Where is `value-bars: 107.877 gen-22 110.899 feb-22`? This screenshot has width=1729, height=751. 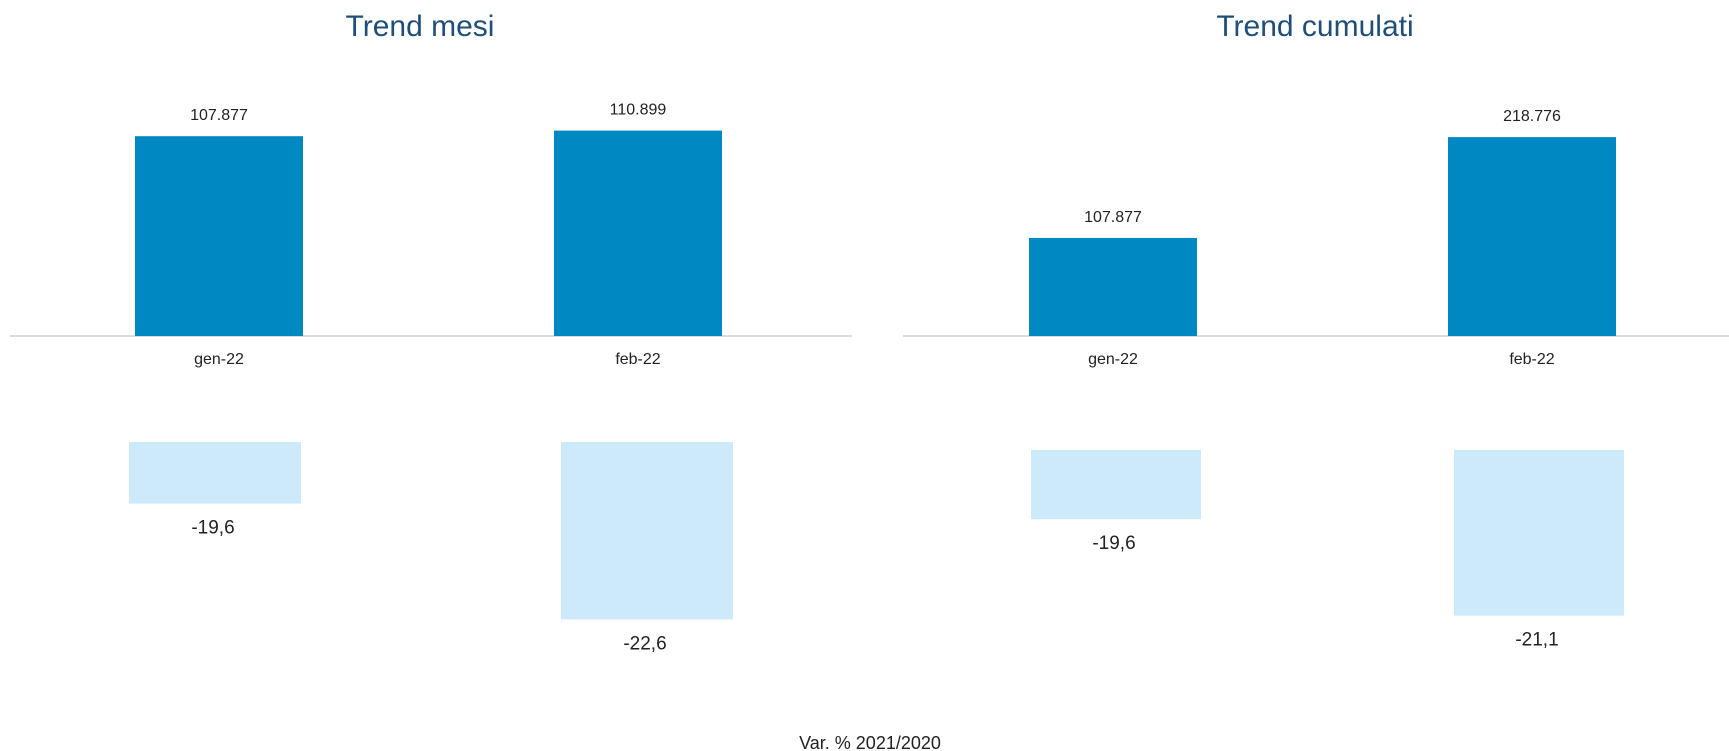 value-bars: 107.877 gen-22 110.899 feb-22 is located at coordinates (428, 235).